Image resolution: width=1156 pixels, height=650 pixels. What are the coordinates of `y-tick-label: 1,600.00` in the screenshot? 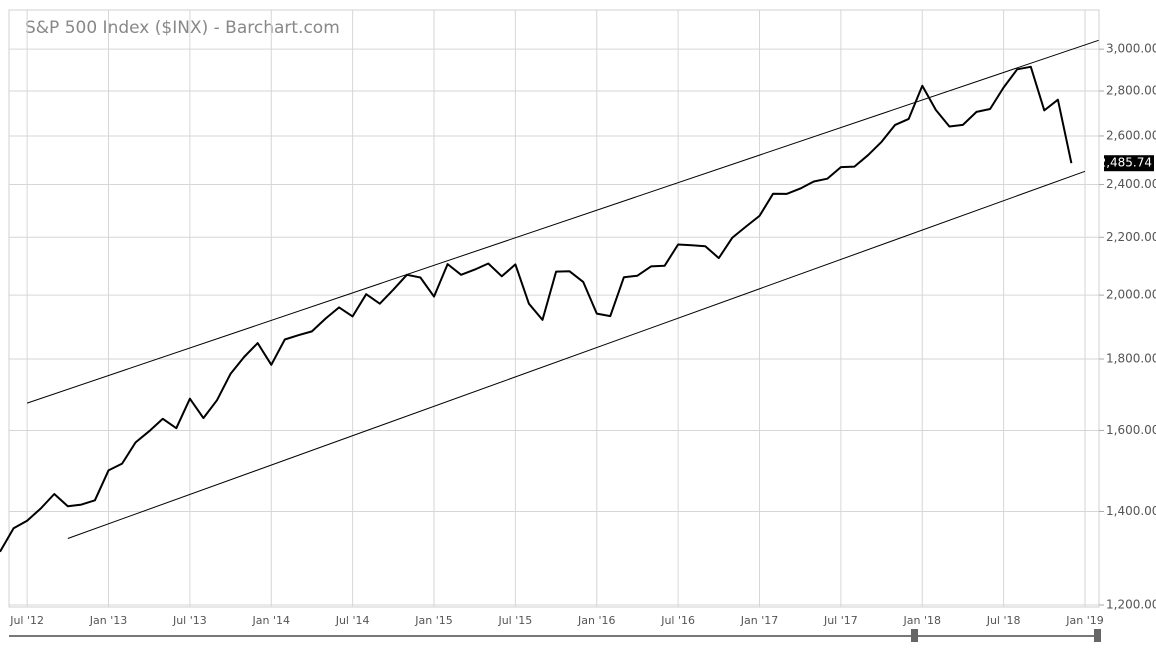 It's located at (1131, 430).